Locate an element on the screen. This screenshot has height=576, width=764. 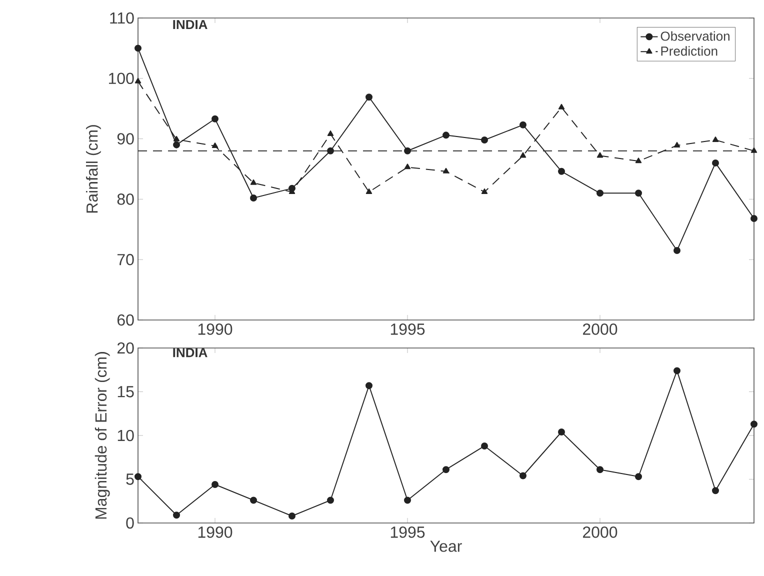
y-tick-label: 10 is located at coordinates (126, 436).